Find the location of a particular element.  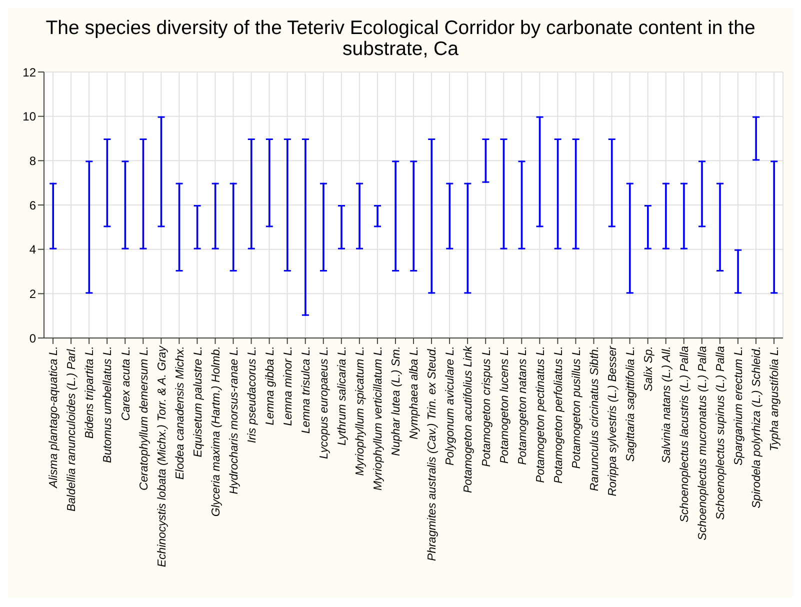

x-tick-label: Nymphaea alba L. is located at coordinates (414, 393).